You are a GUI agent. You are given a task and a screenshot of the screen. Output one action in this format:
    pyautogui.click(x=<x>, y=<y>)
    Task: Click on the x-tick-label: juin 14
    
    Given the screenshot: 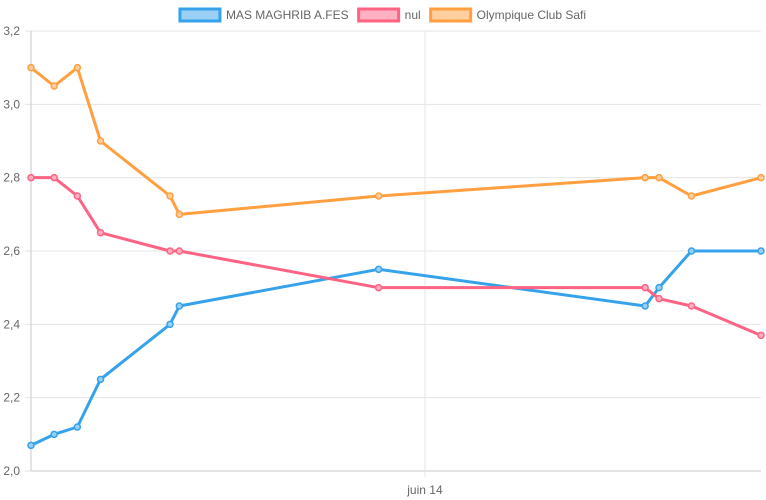 What is the action you would take?
    pyautogui.click(x=424, y=490)
    